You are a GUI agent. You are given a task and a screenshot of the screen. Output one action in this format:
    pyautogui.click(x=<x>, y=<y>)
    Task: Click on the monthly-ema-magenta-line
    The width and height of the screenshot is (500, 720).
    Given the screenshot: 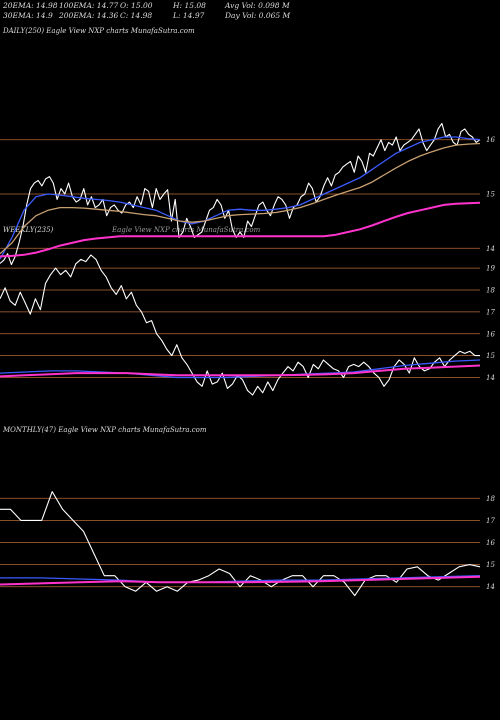 What is the action you would take?
    pyautogui.click(x=240, y=580)
    